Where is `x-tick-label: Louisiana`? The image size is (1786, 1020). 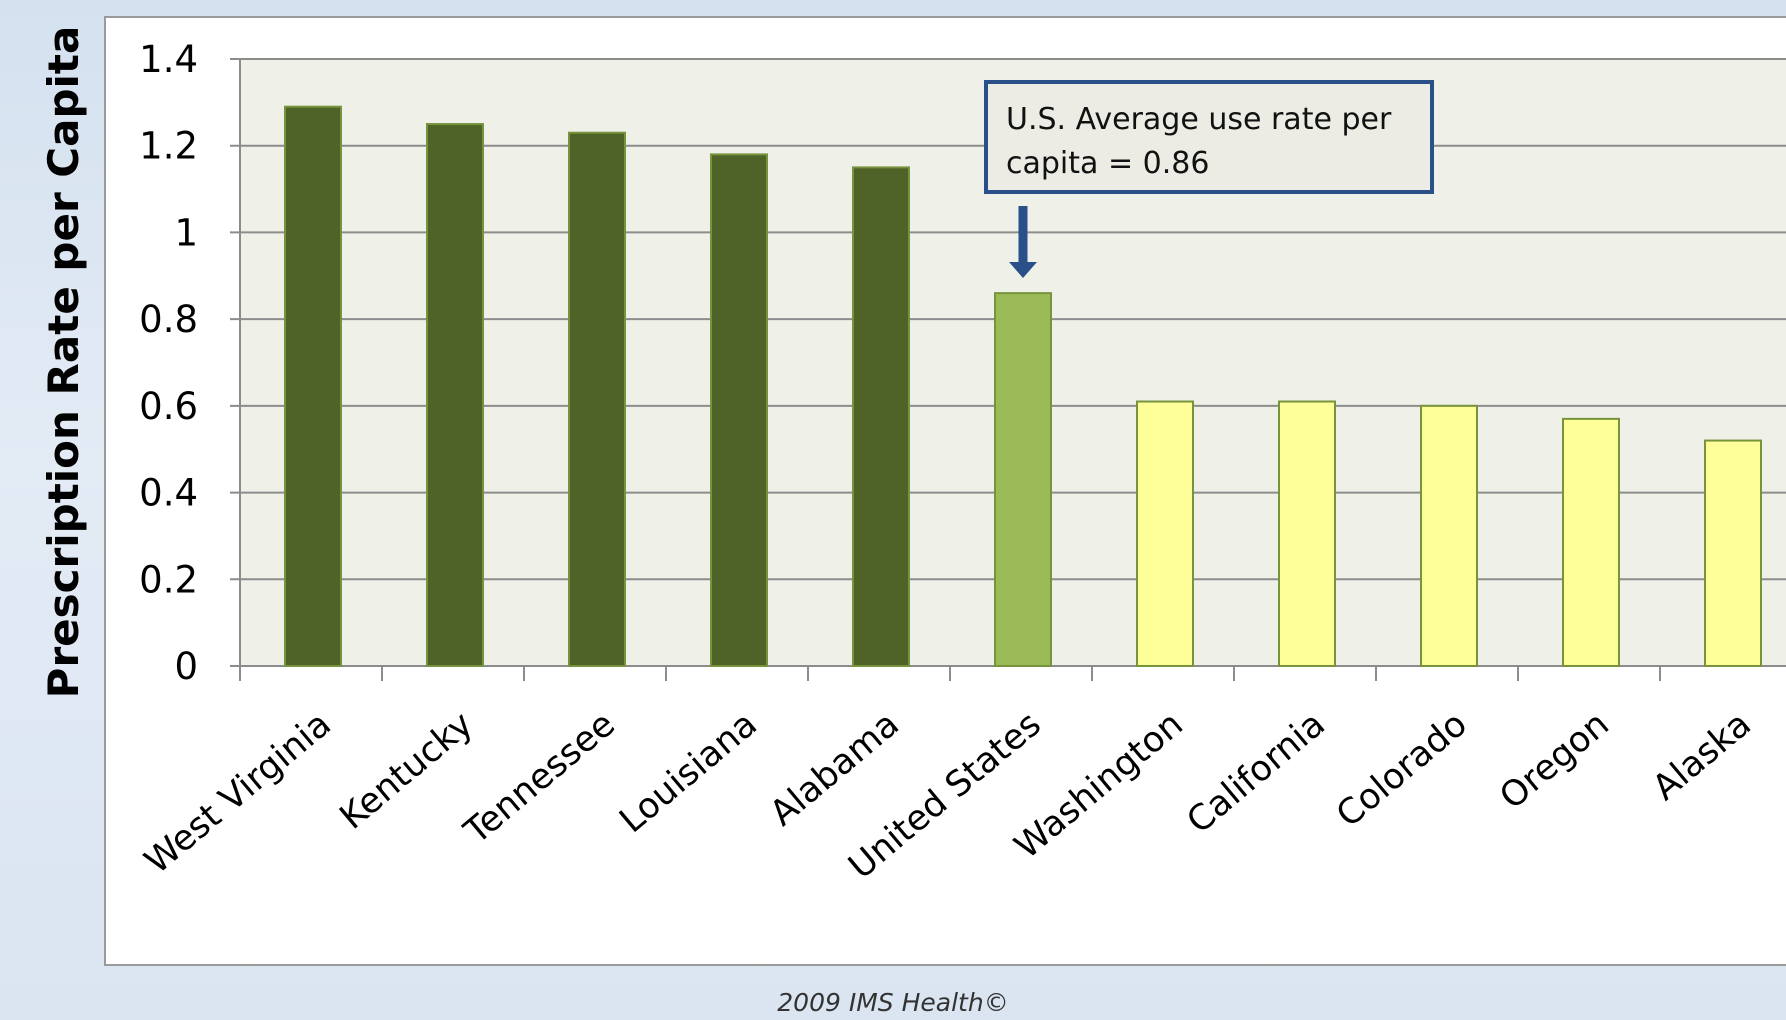 x-tick-label: Louisiana is located at coordinates (688, 772).